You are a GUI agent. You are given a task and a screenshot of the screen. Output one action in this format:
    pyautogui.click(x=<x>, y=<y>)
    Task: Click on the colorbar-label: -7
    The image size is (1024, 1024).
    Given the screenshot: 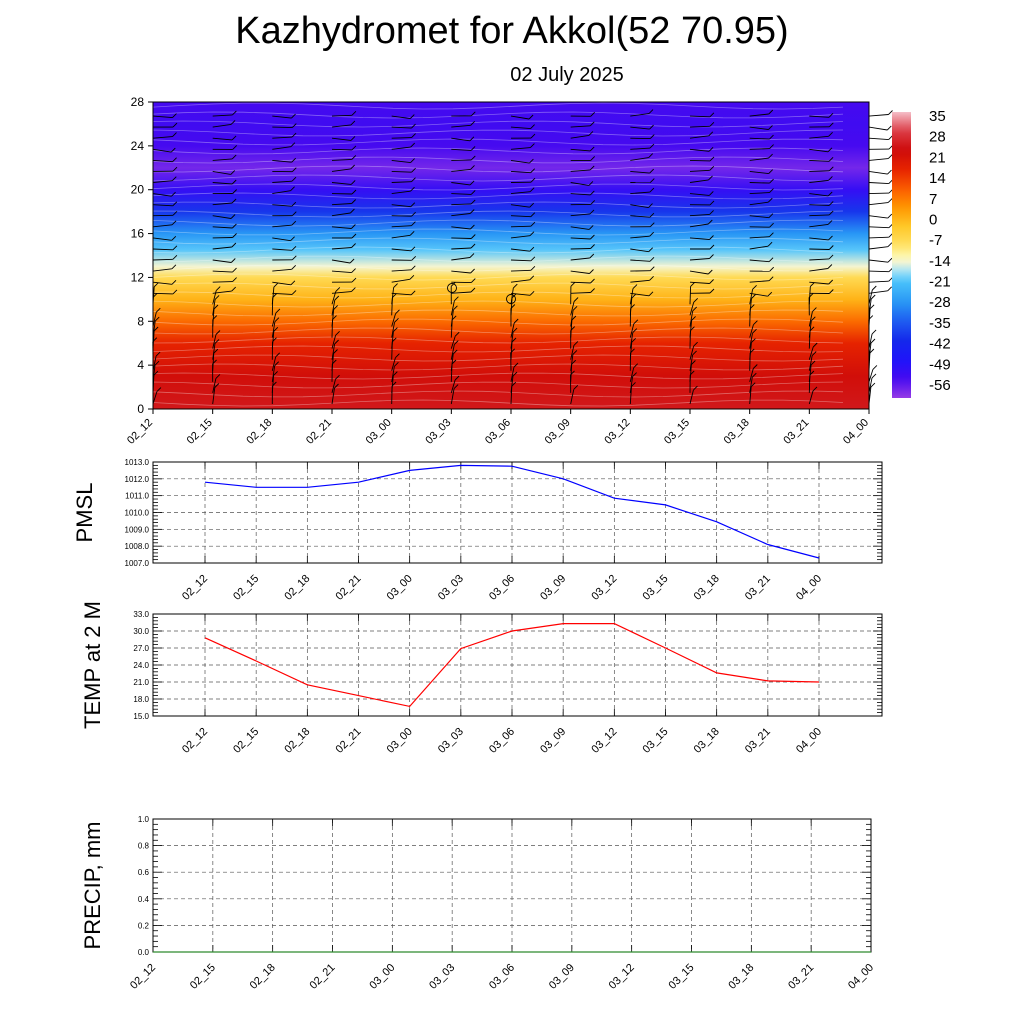 What is the action you would take?
    pyautogui.click(x=935, y=240)
    